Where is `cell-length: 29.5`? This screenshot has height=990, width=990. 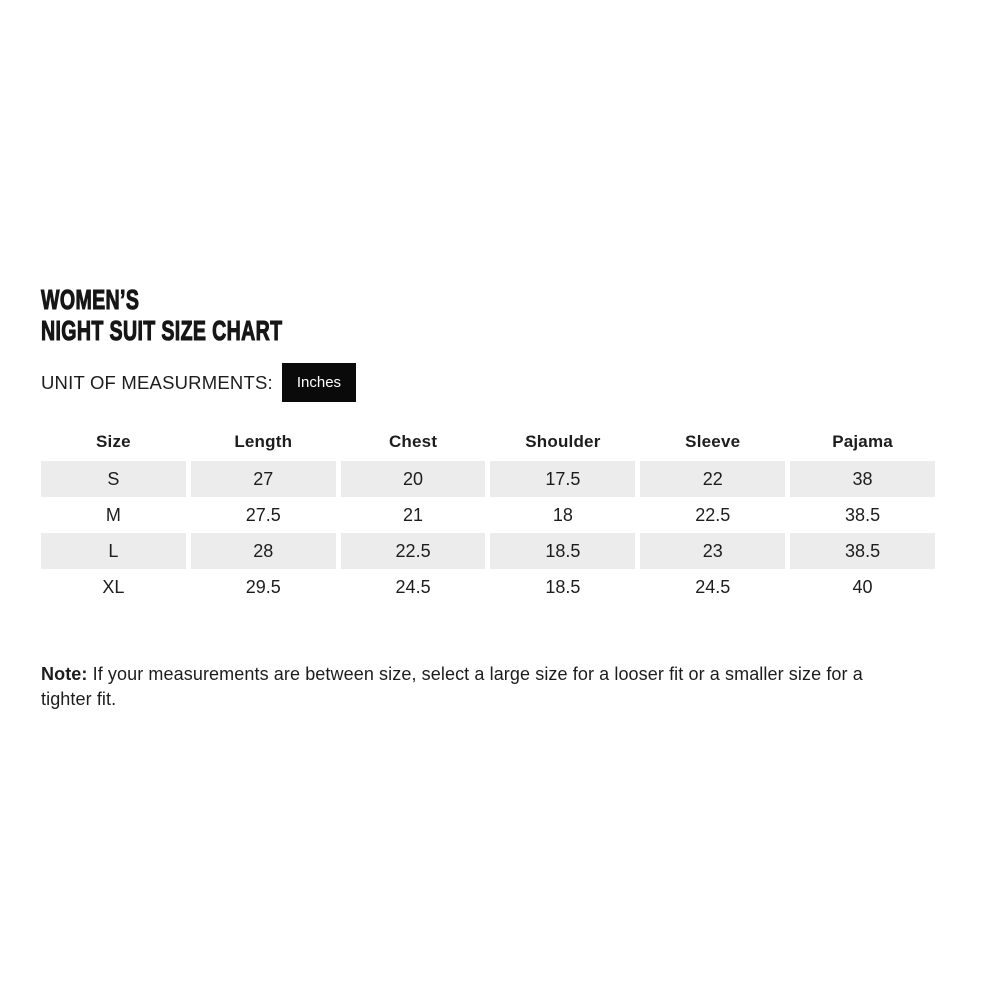
cell-length: 29.5 is located at coordinates (263, 586).